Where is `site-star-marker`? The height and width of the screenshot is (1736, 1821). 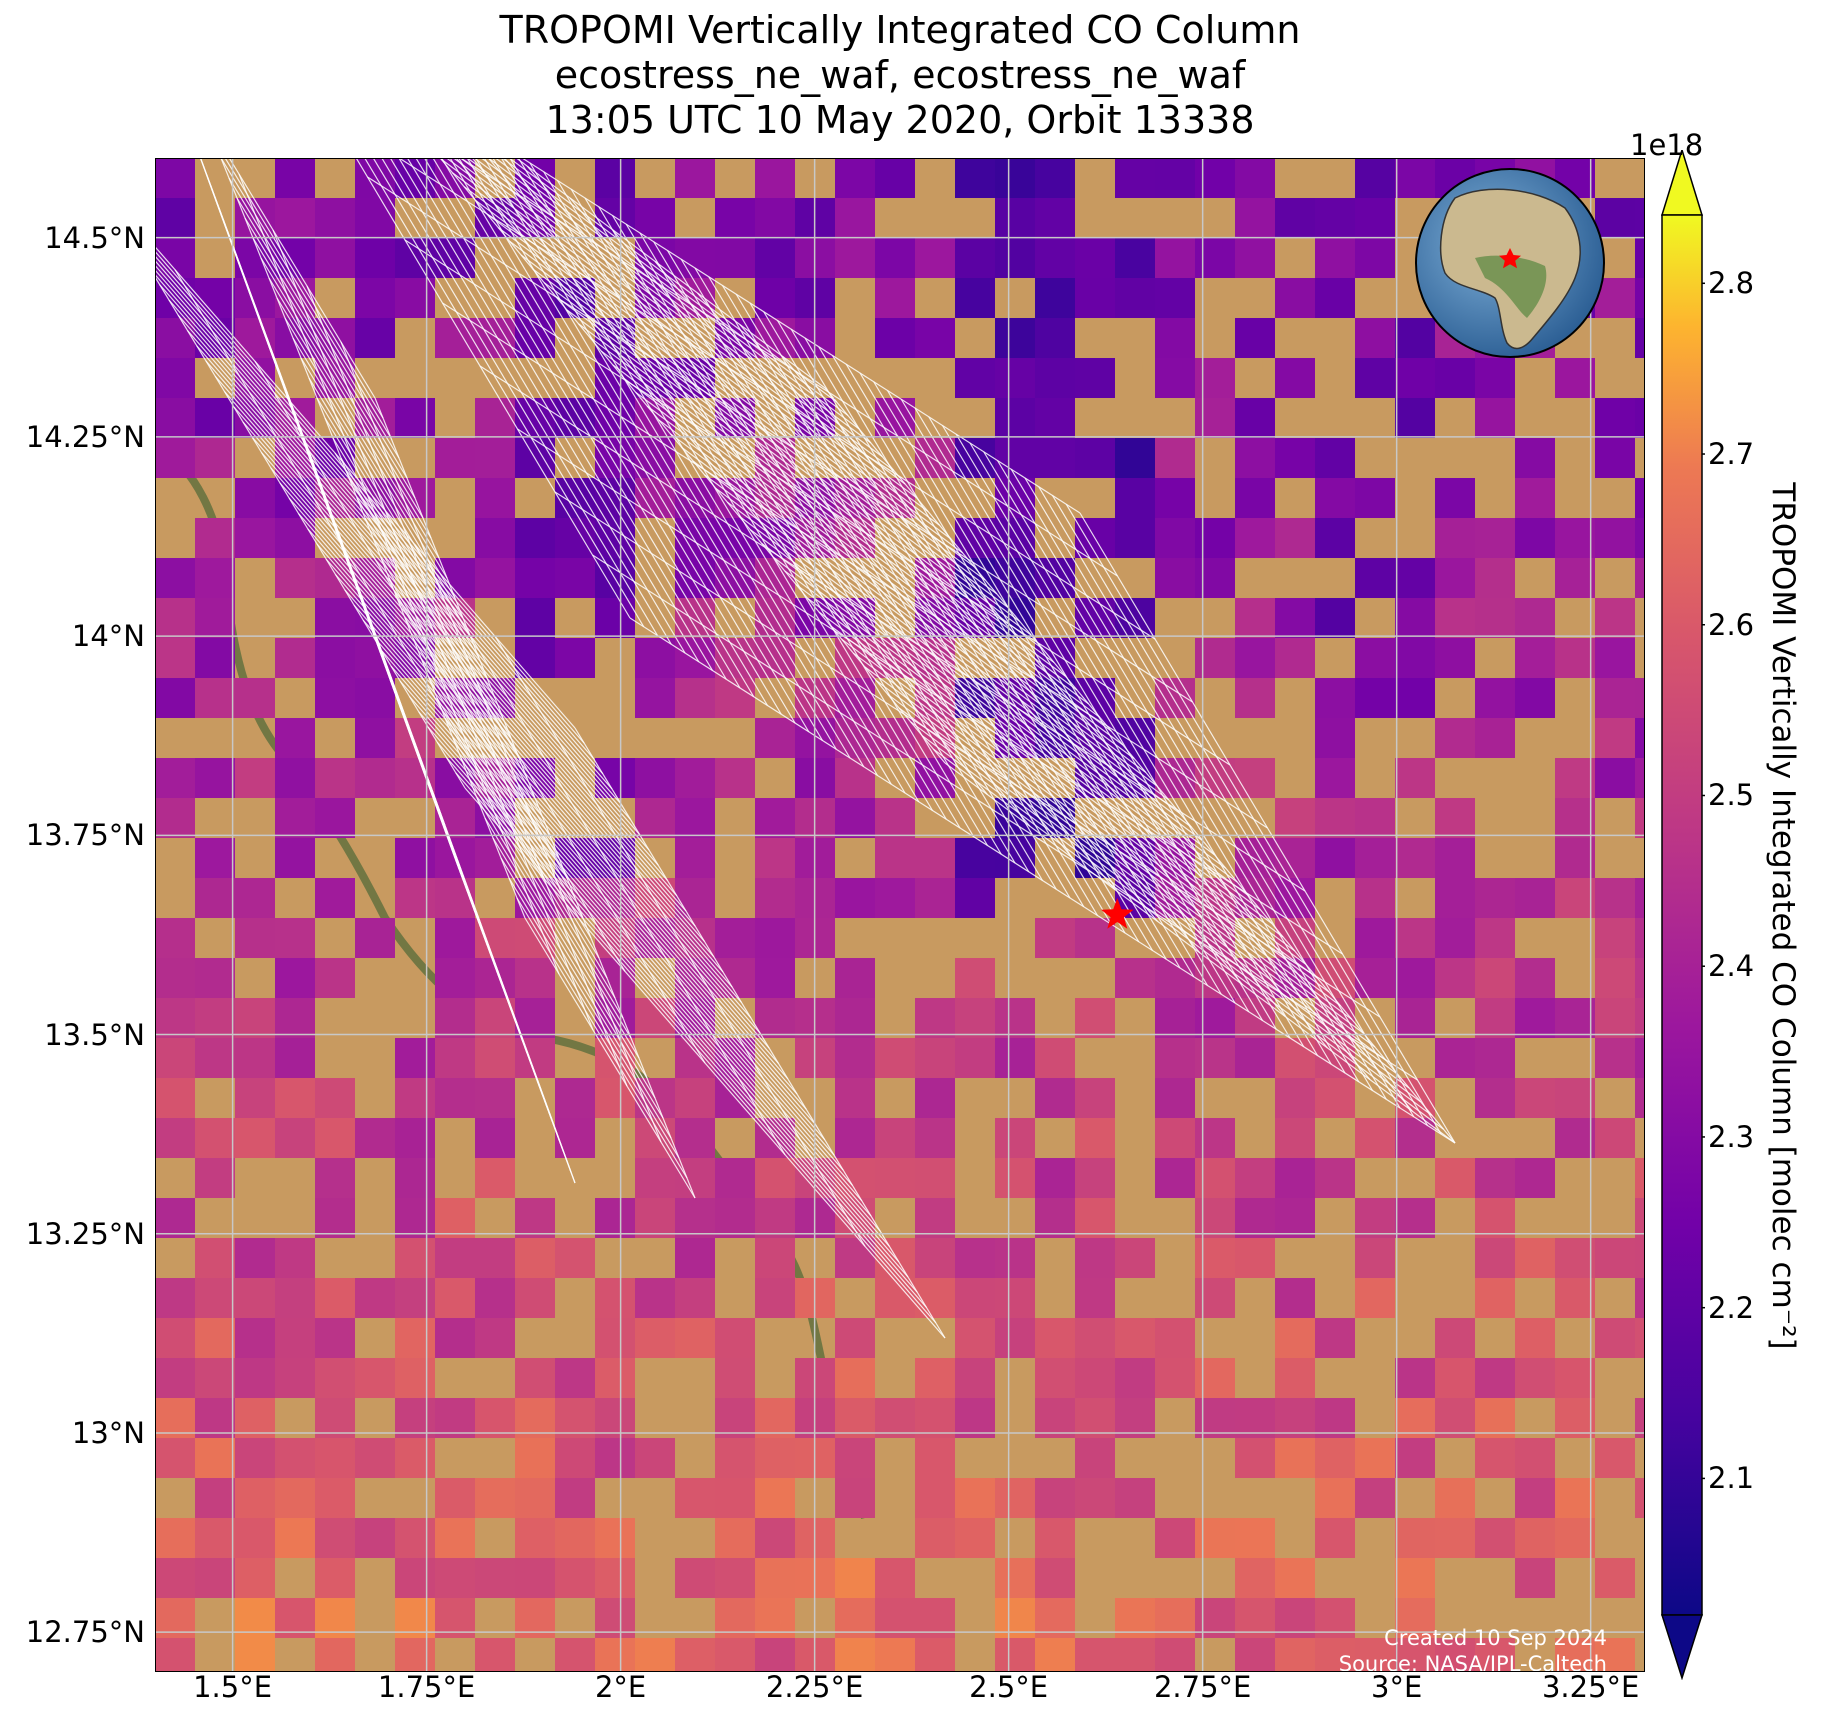 site-star-marker is located at coordinates (1117, 913).